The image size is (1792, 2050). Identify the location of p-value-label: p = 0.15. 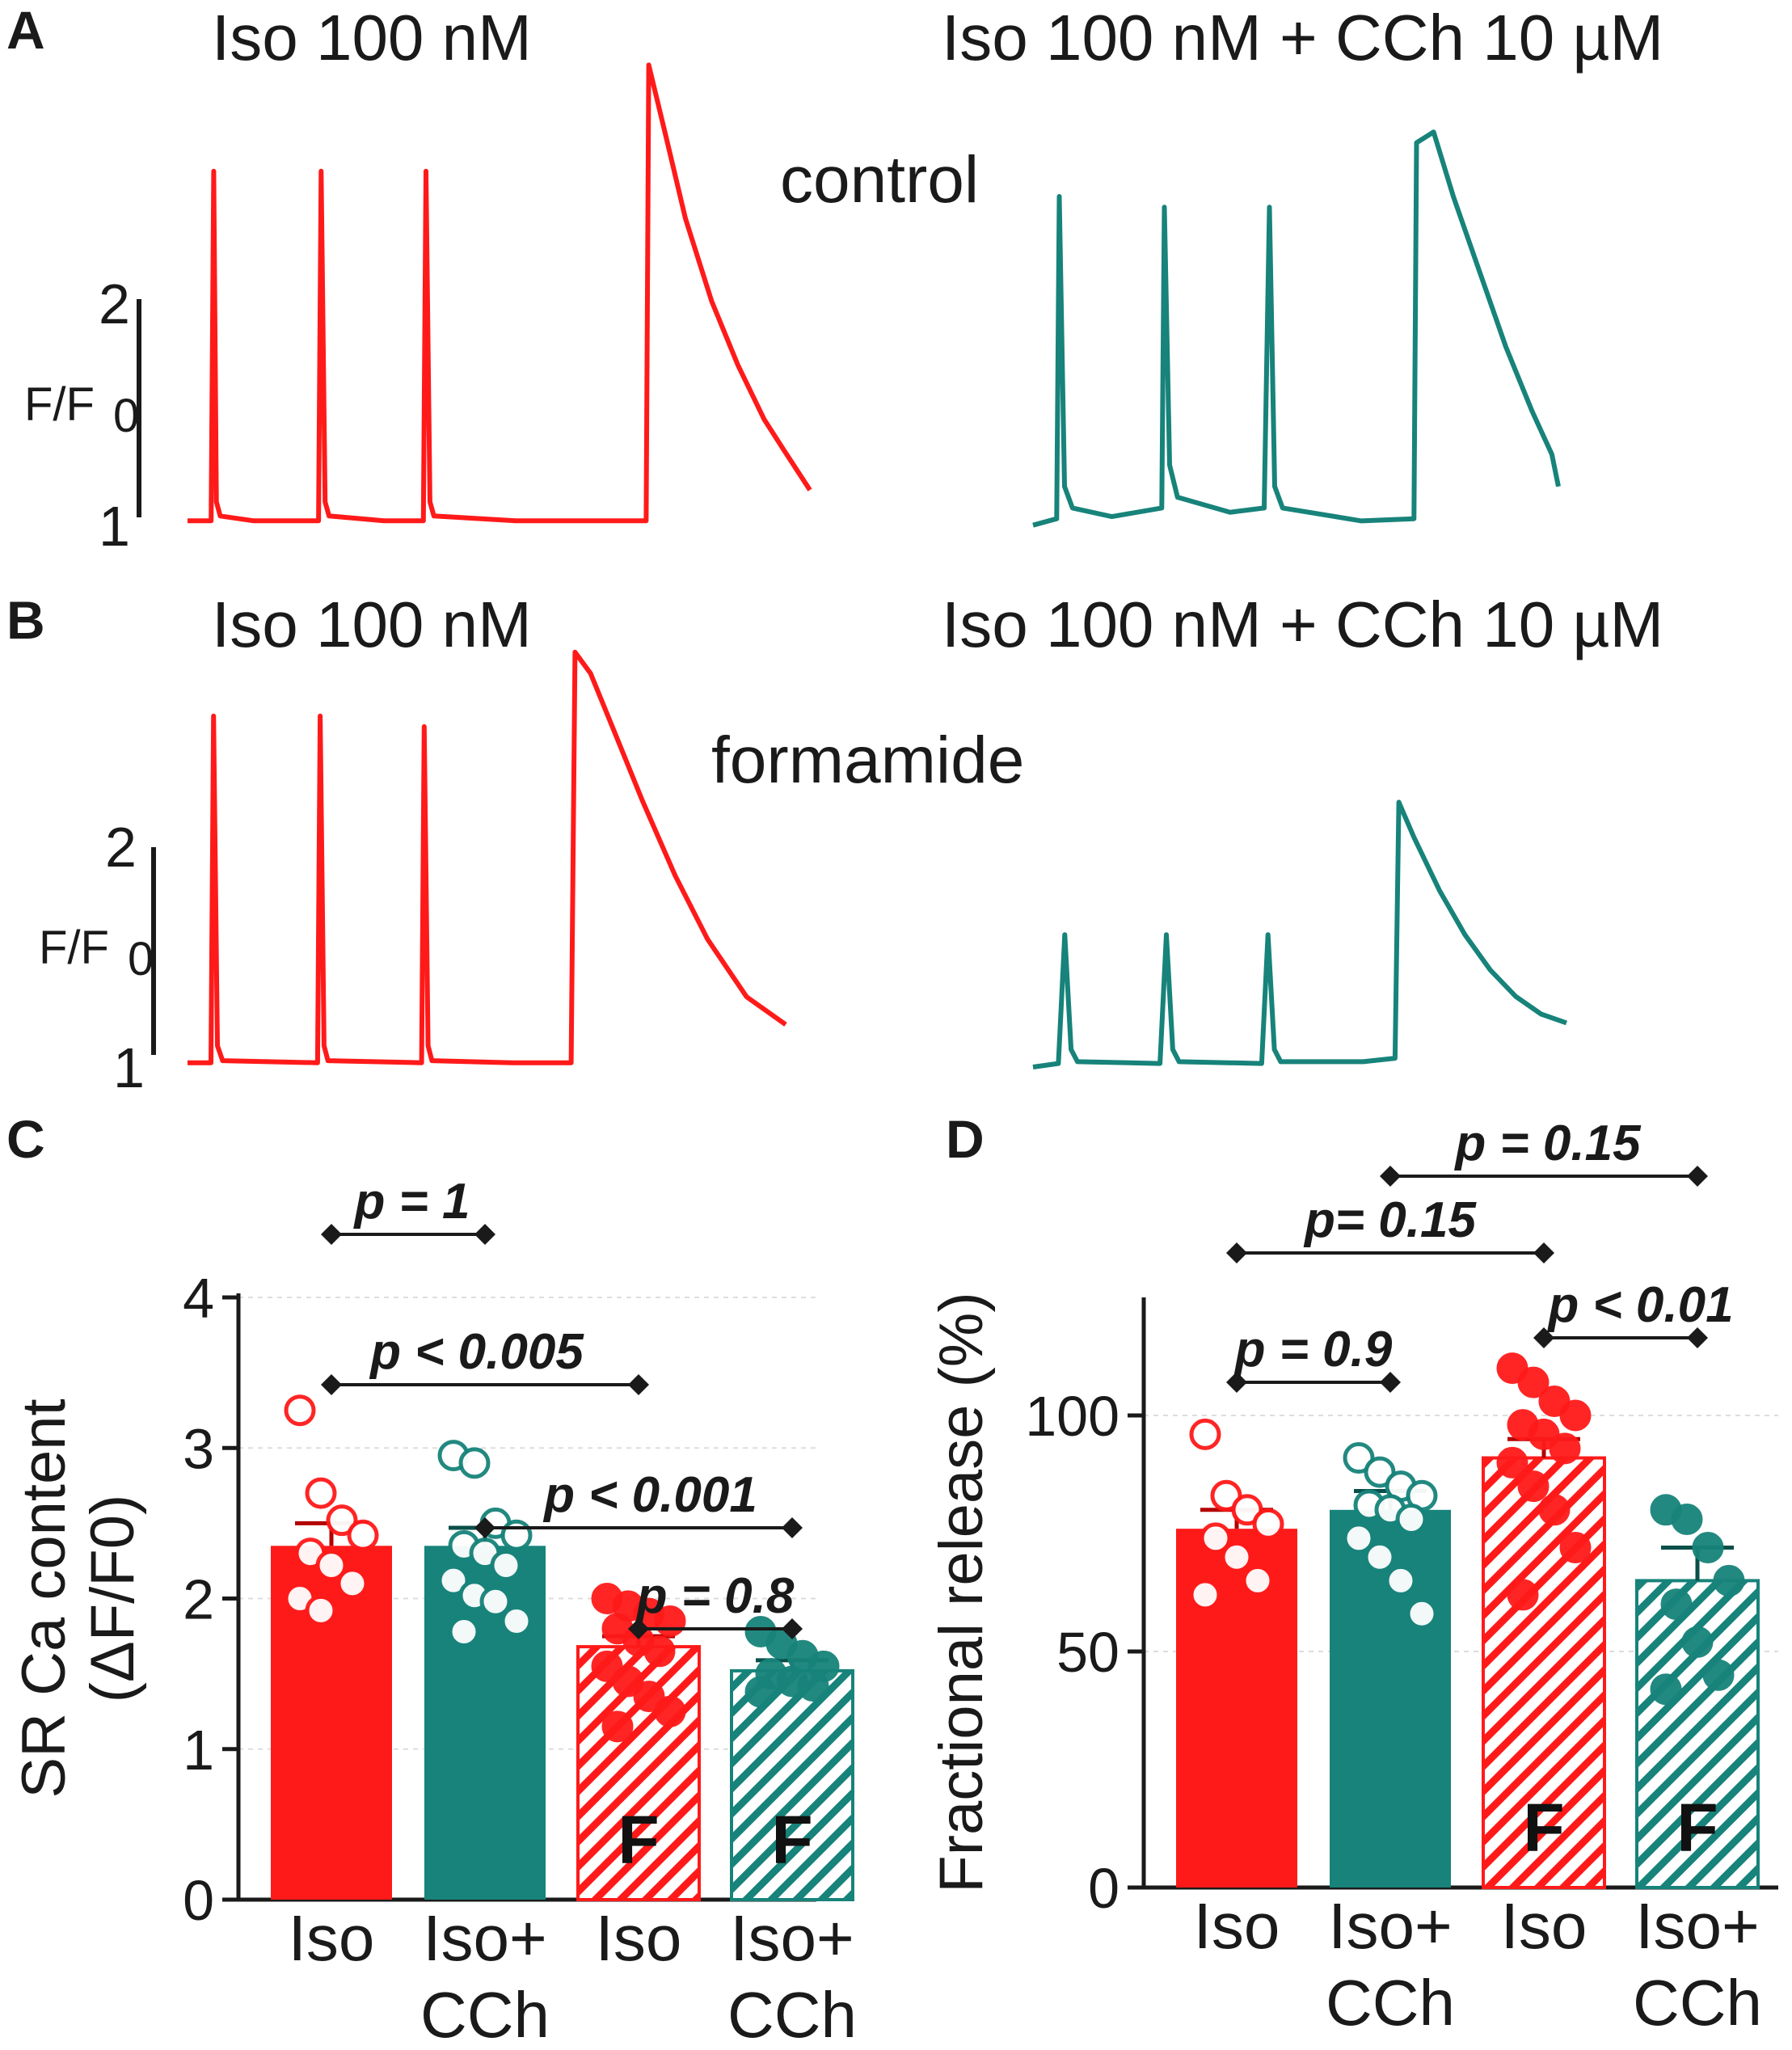
(1547, 1143).